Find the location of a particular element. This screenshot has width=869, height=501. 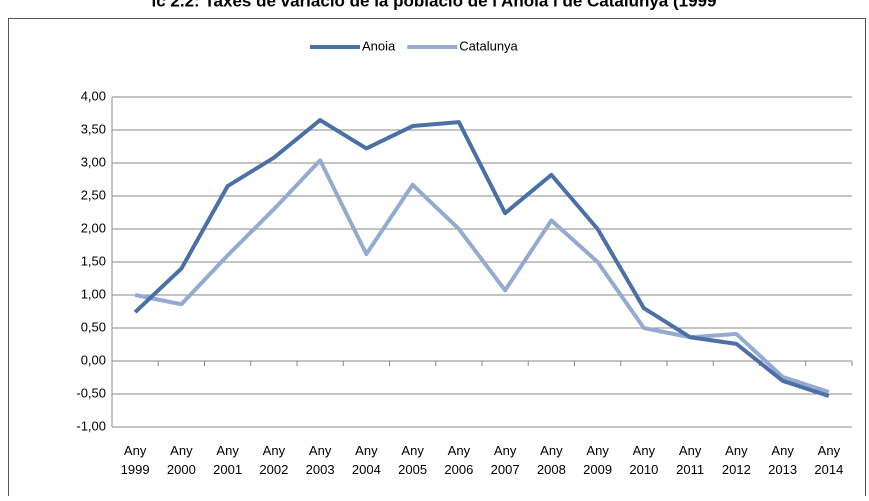

x-tick-label: Any 2009 is located at coordinates (597, 460).